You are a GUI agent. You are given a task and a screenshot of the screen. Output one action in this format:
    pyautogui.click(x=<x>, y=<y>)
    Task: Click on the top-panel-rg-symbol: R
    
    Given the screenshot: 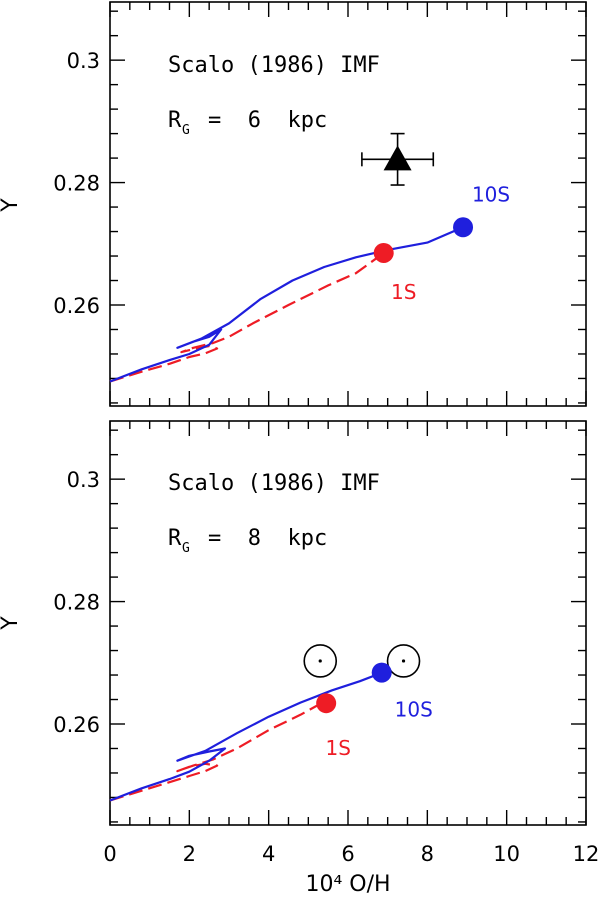 What is the action you would take?
    pyautogui.click(x=175, y=120)
    